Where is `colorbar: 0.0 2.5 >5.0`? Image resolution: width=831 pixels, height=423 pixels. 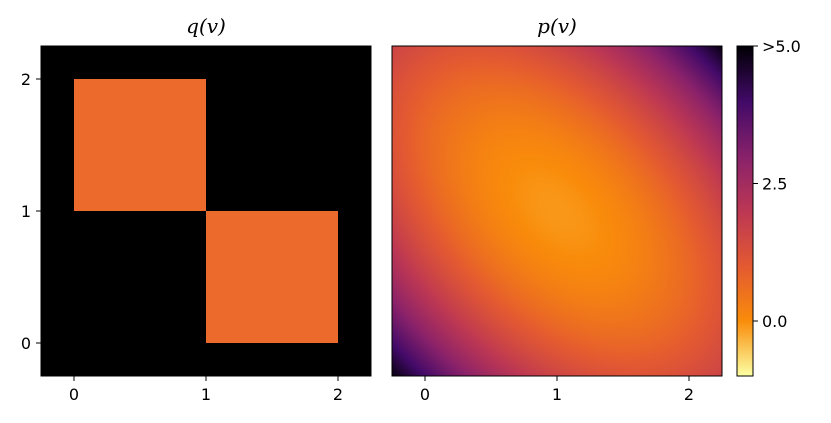 colorbar: 0.0 2.5 >5.0 is located at coordinates (768, 207).